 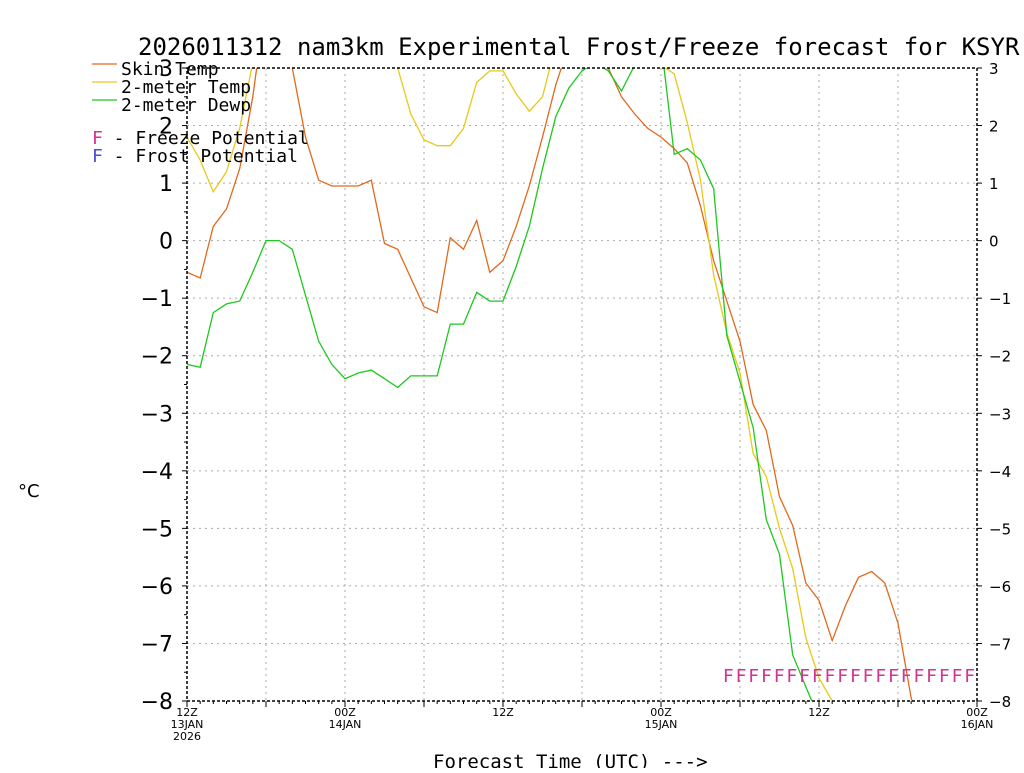 I want to click on y-tick-label: −6, so click(x=157, y=587).